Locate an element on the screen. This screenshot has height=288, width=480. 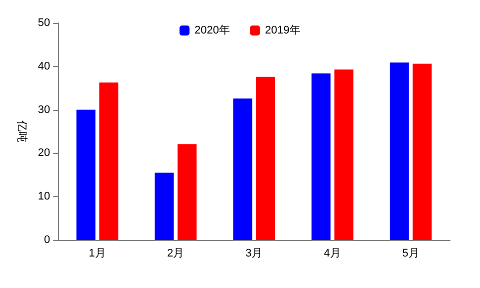
x-tick-label: 2月 is located at coordinates (175, 254).